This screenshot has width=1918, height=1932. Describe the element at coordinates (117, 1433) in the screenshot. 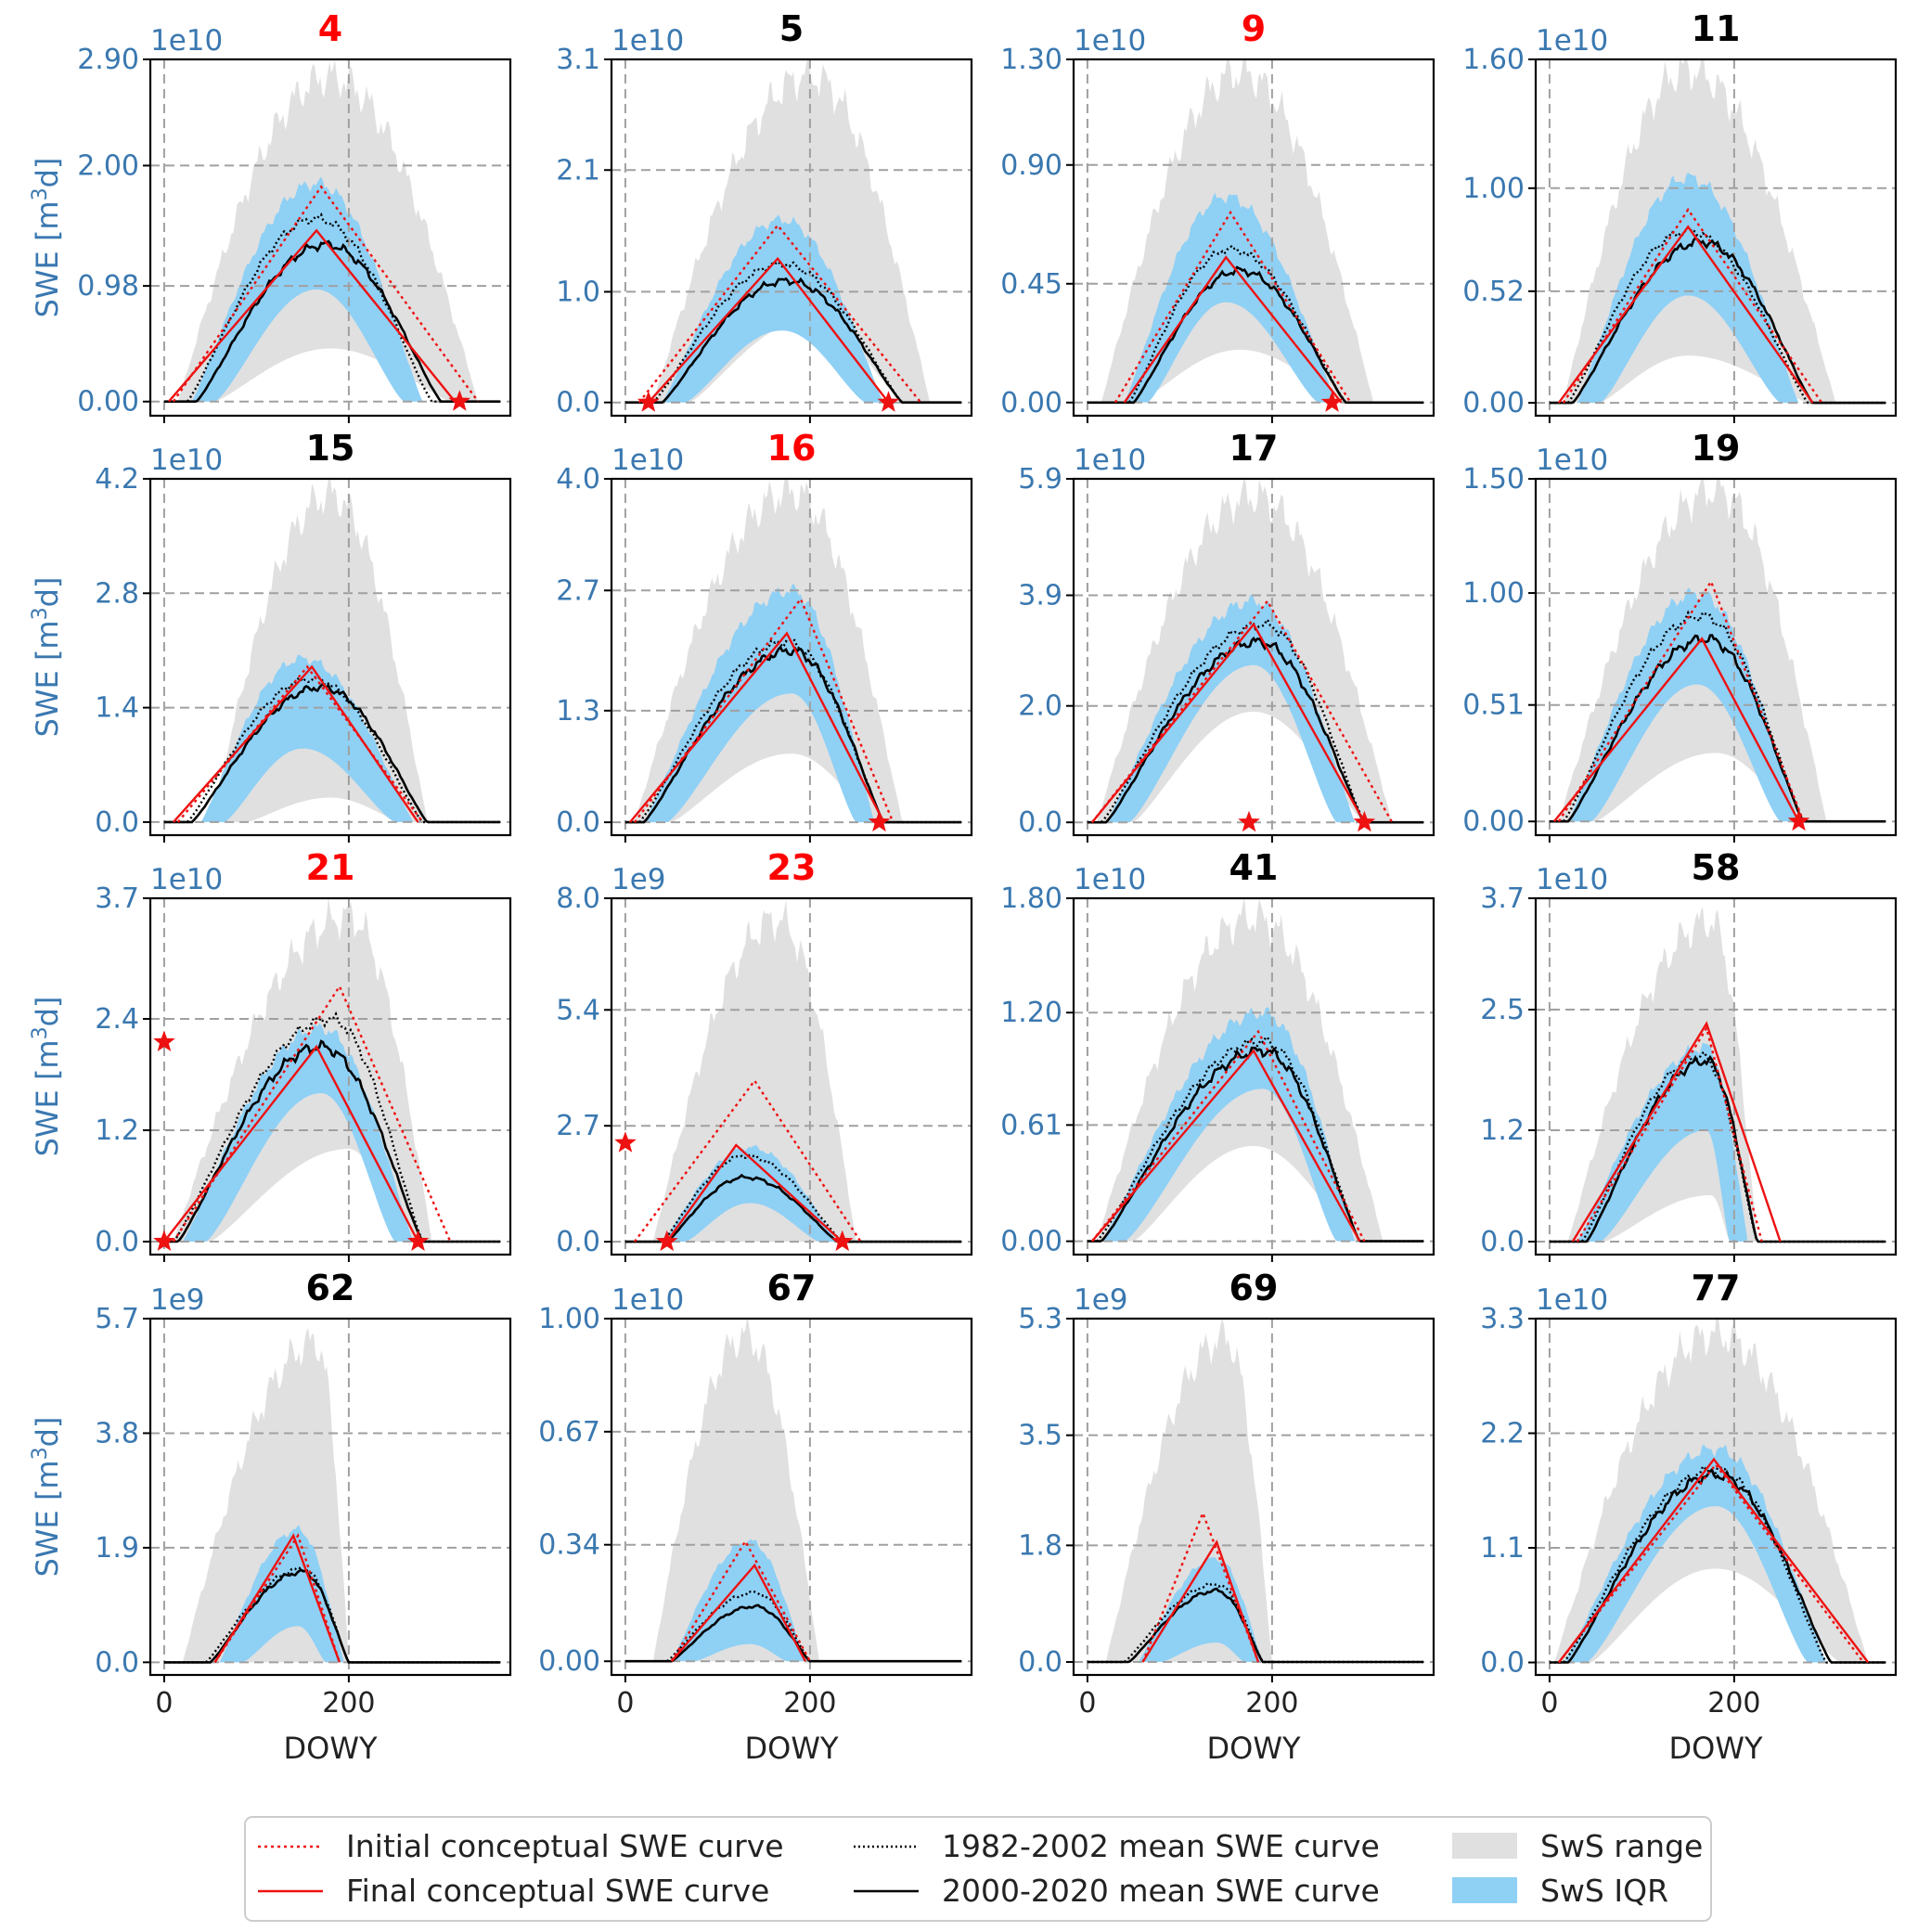

I see `y-tick-label: 3.8` at that location.